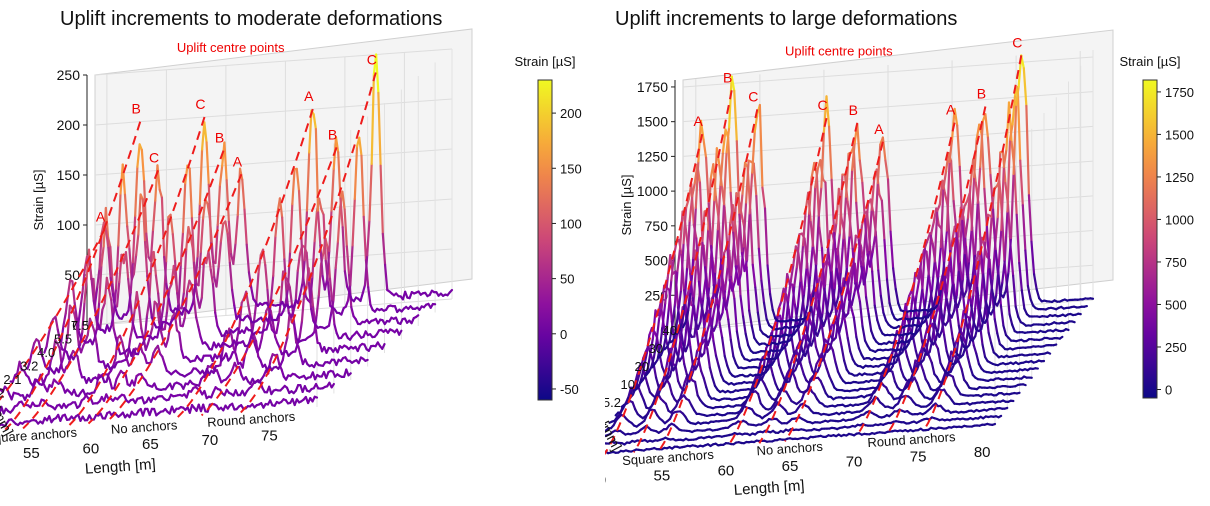 The width and height of the screenshot is (1210, 506). What do you see at coordinates (39, 435) in the screenshot?
I see `region-label: Square anchors` at bounding box center [39, 435].